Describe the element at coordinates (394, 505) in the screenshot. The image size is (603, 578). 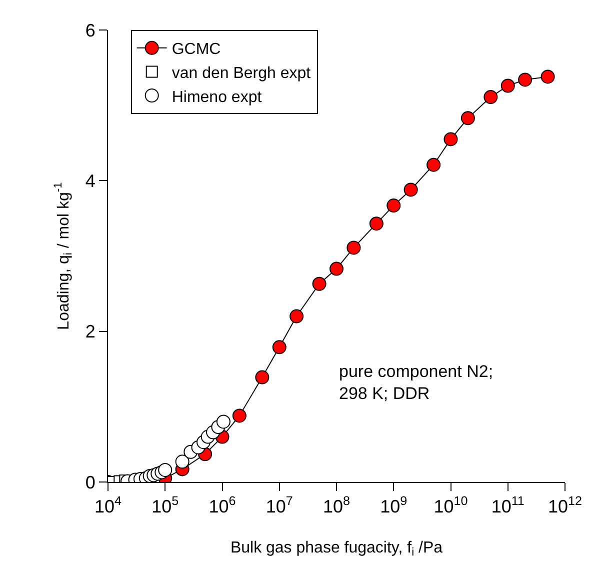
I see `x-tick-label: 10$^{9}$` at that location.